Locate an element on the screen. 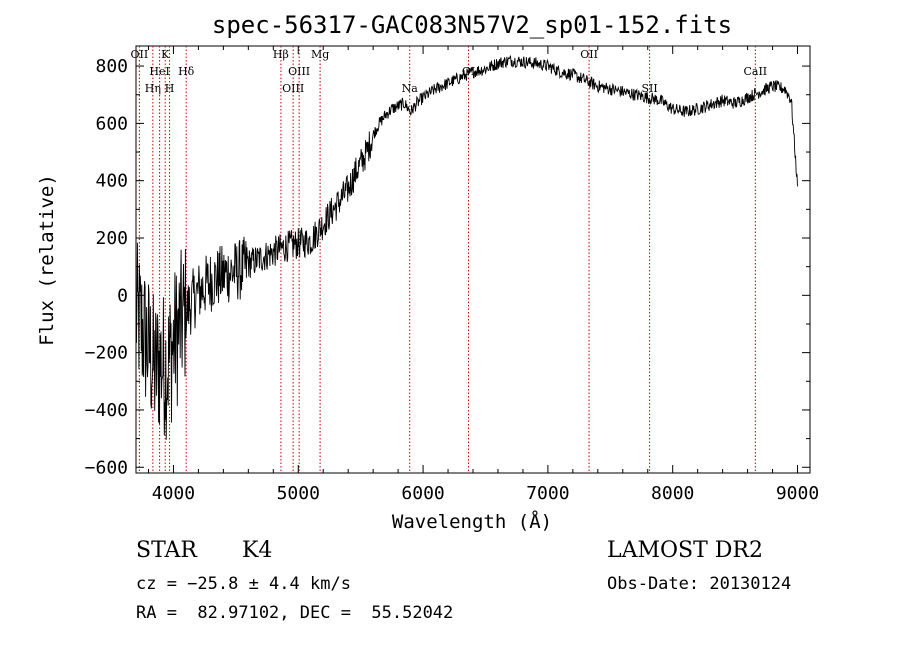 Image resolution: width=900 pixels, height=649 pixels. y-axis-label: Flux (relative) is located at coordinates (47, 260).